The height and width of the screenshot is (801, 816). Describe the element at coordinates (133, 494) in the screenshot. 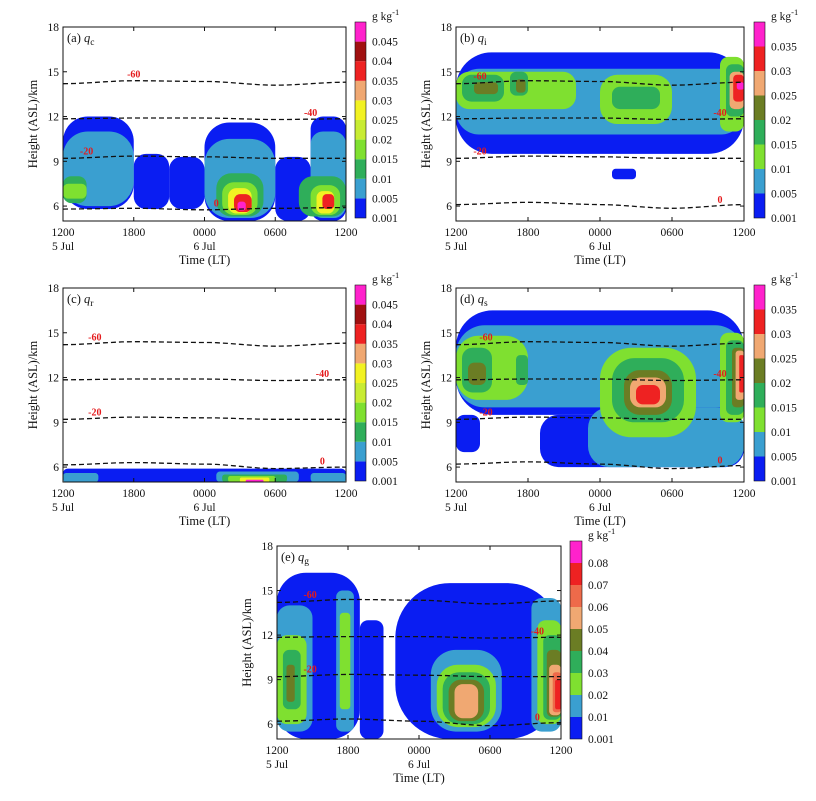

I see `x-tick-label-c-1: 1800` at that location.